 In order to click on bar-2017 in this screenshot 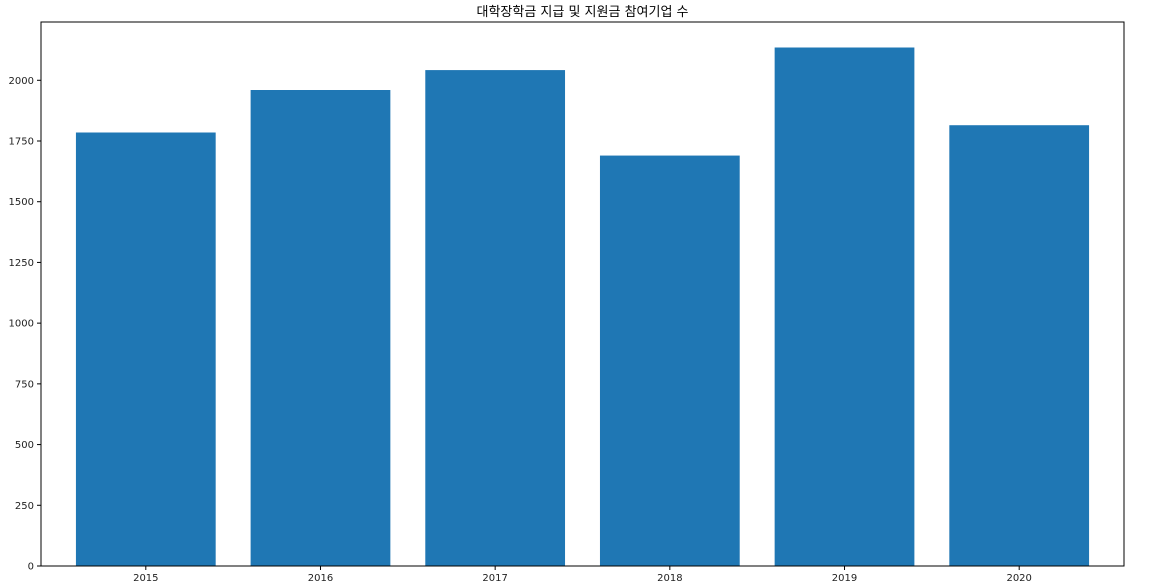, I will do `click(495, 318)`.